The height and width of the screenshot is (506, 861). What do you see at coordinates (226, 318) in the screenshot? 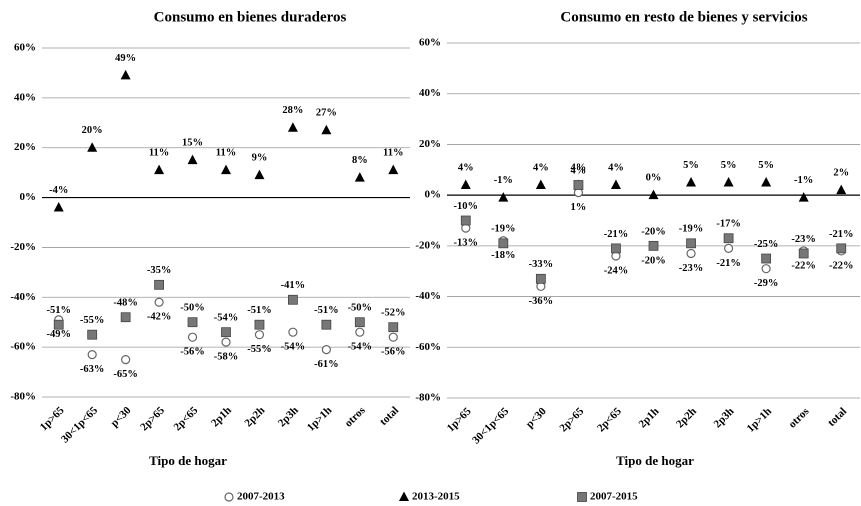
I see `data-label: -54%` at bounding box center [226, 318].